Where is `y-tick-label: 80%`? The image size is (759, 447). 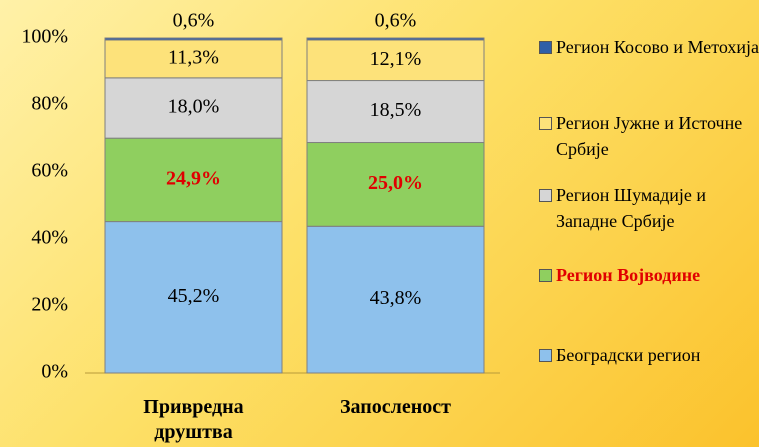 y-tick-label: 80% is located at coordinates (49, 104).